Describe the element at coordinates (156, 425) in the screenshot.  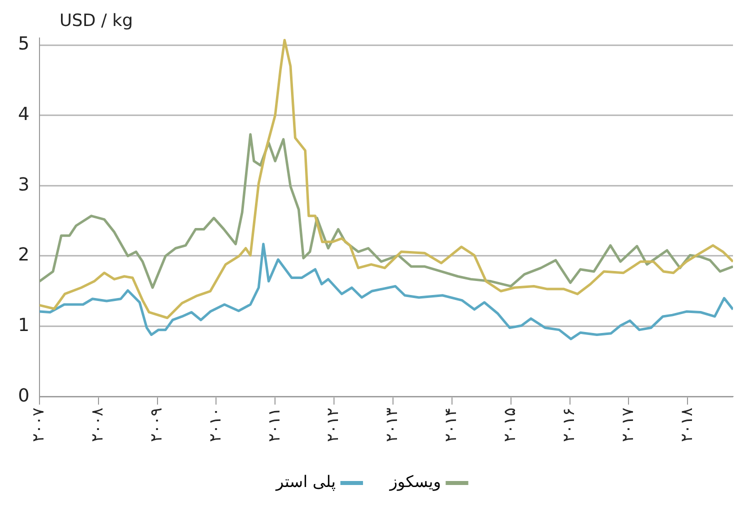
I see `x-tick-label: ۲۰۰۹` at that location.